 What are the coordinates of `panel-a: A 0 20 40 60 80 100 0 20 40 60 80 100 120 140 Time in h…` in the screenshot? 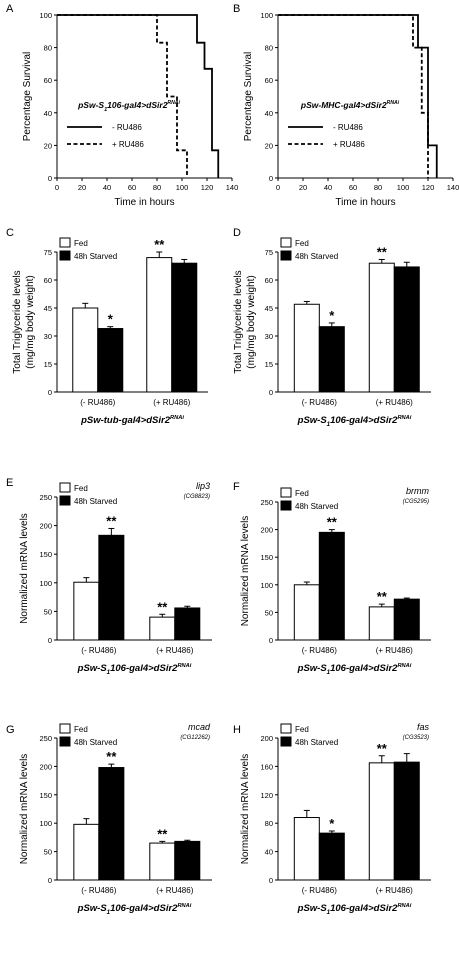 It's located at (122, 105).